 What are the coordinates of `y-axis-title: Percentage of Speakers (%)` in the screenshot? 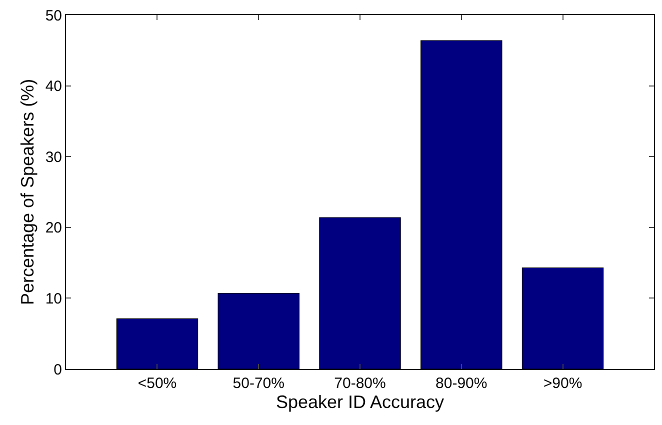 It's located at (28, 192).